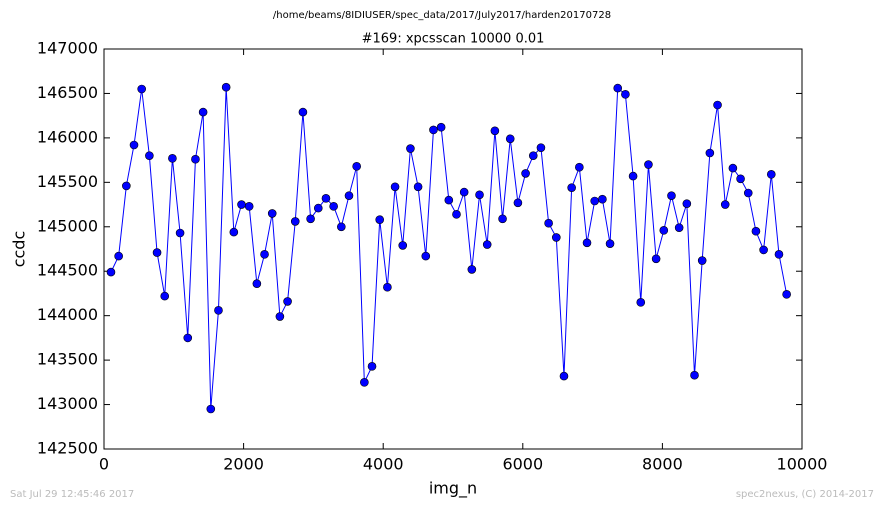 Image resolution: width=884 pixels, height=509 pixels. I want to click on footer-left: Sat Jul 29 12:45:46 2017, so click(72, 494).